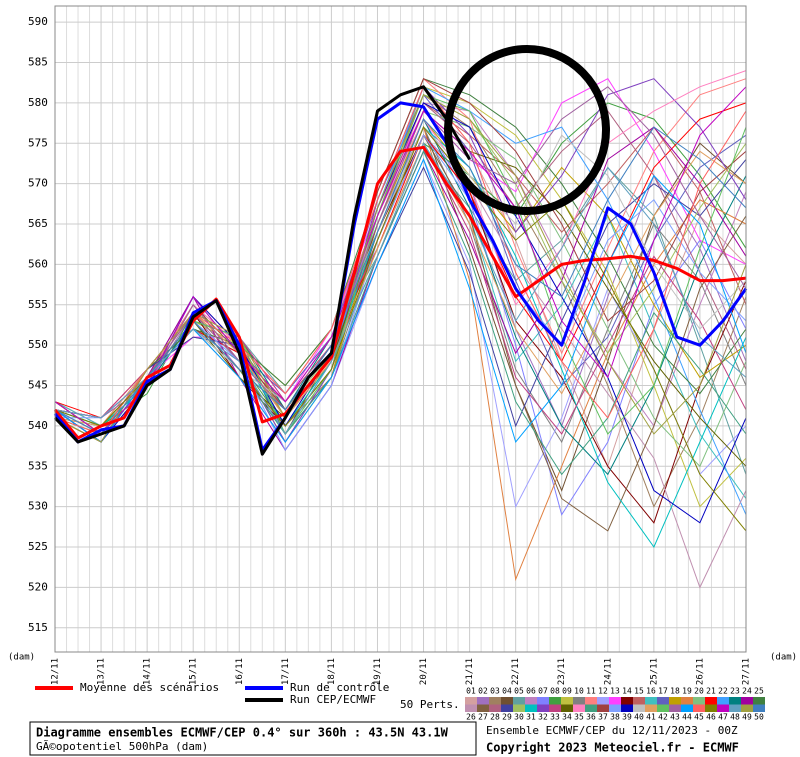 The width and height of the screenshot is (800, 757). What do you see at coordinates (38, 21) in the screenshot?
I see `y-tick-label: 590` at bounding box center [38, 21].